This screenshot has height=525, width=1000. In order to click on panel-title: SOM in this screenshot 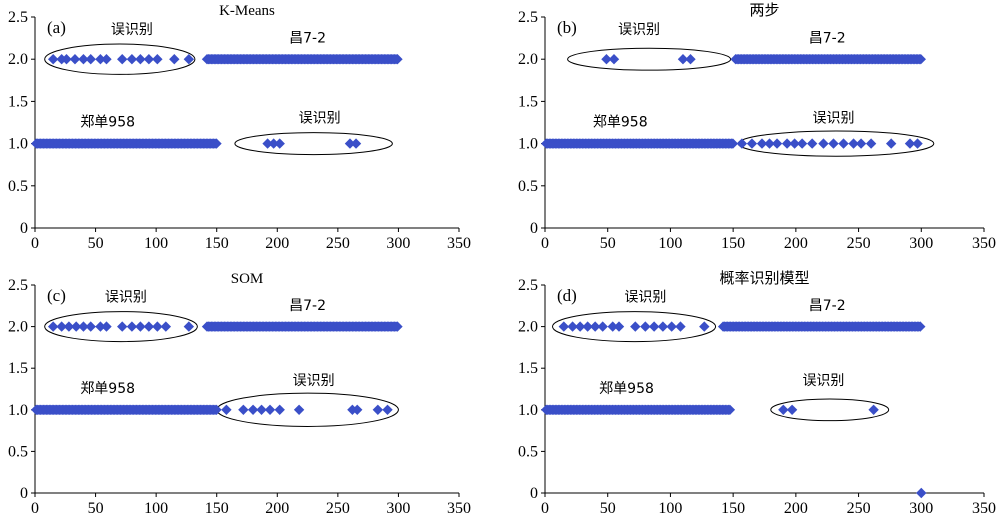, I will do `click(247, 279)`.